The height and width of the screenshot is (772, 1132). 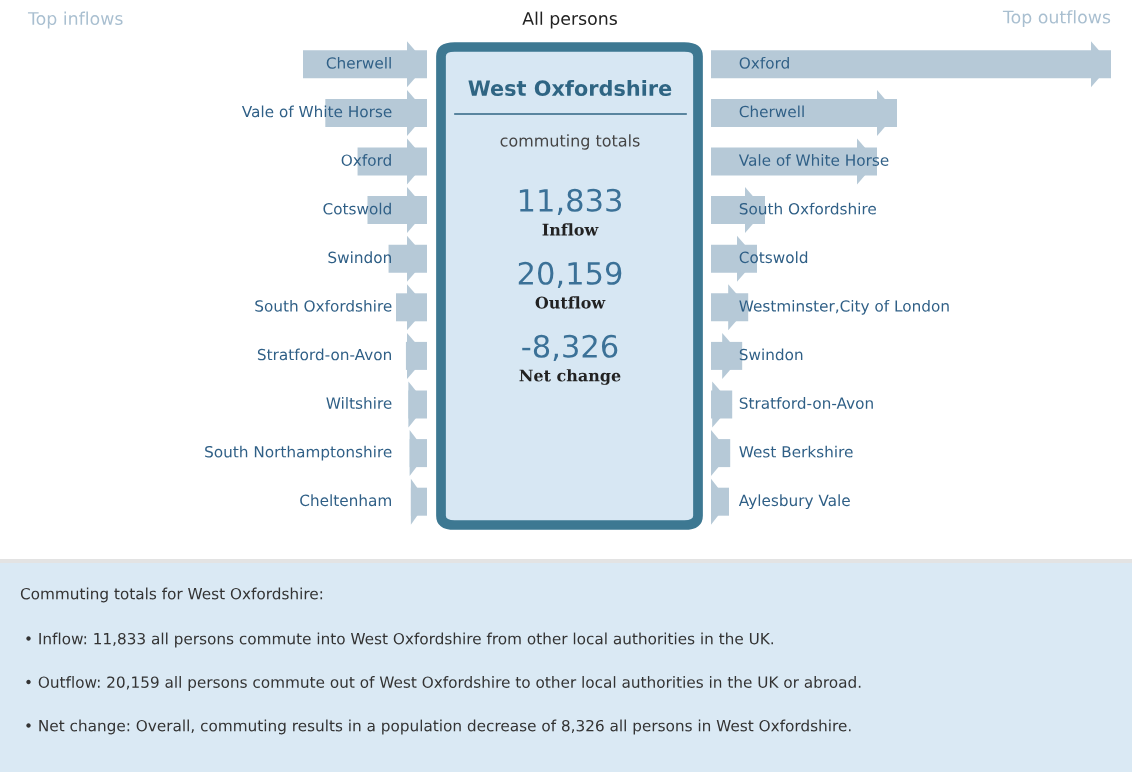 What do you see at coordinates (570, 88) in the screenshot?
I see `text: West Oxfordshire` at bounding box center [570, 88].